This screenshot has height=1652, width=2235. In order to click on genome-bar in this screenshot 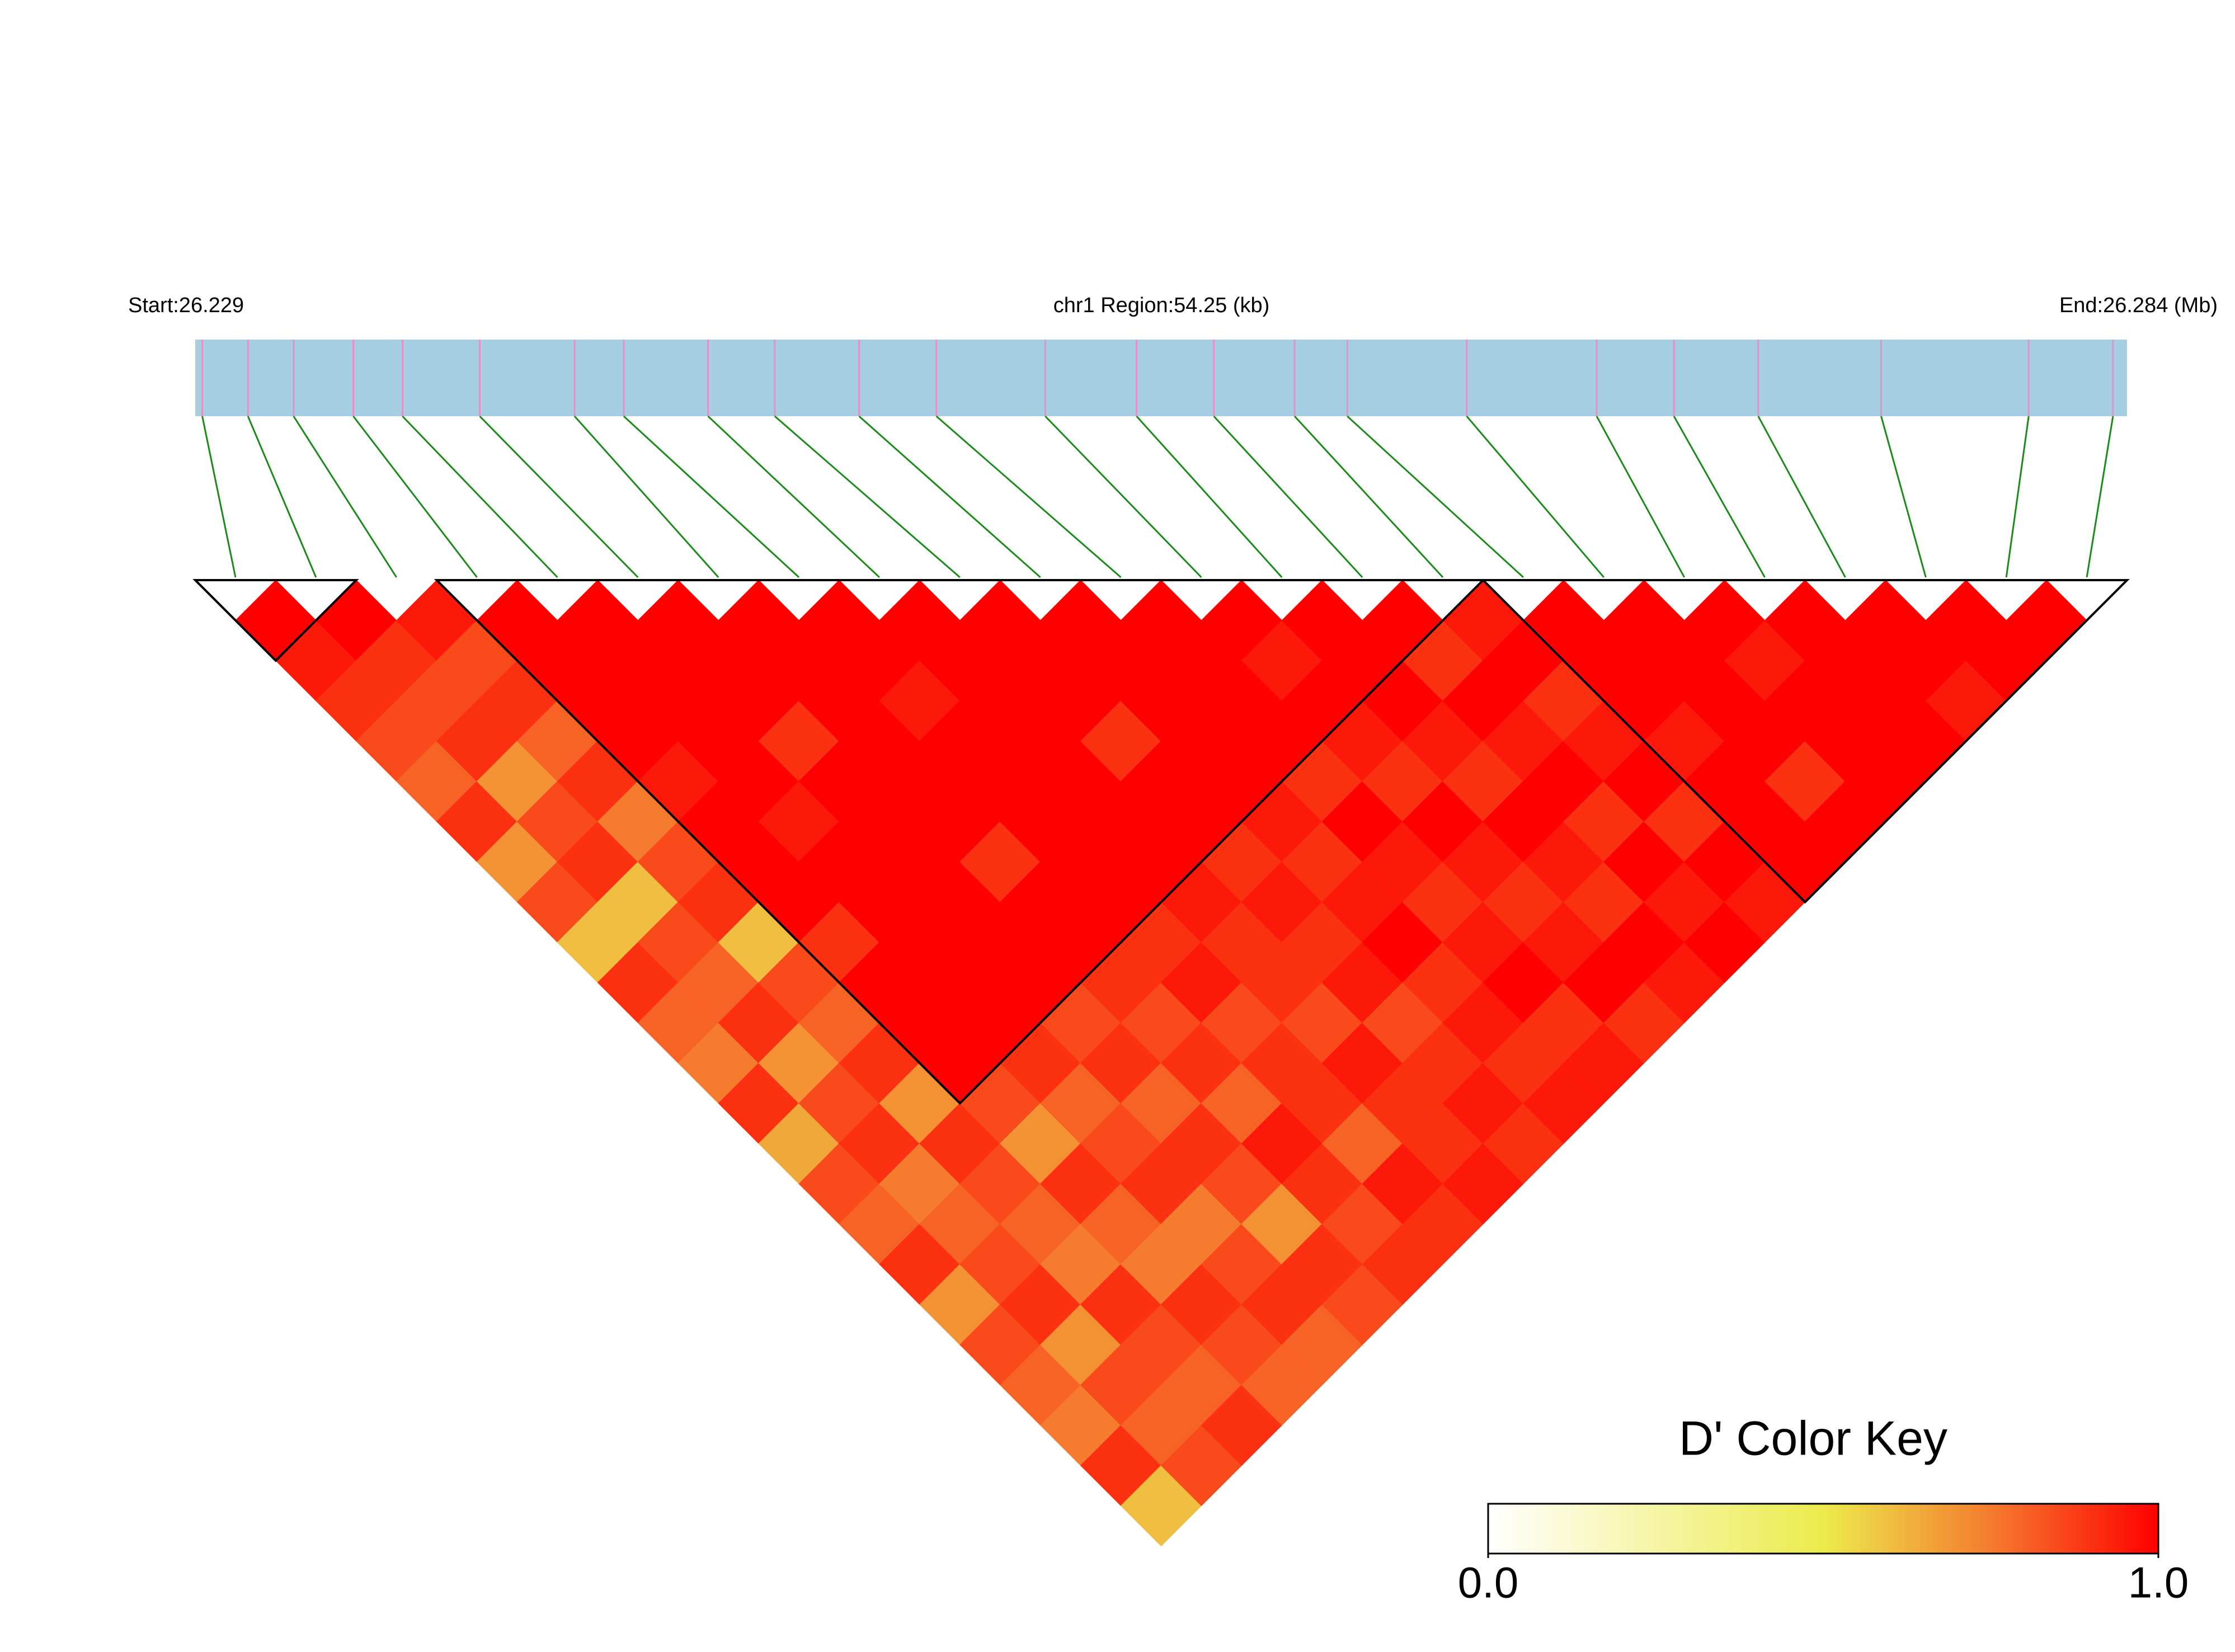, I will do `click(1161, 378)`.